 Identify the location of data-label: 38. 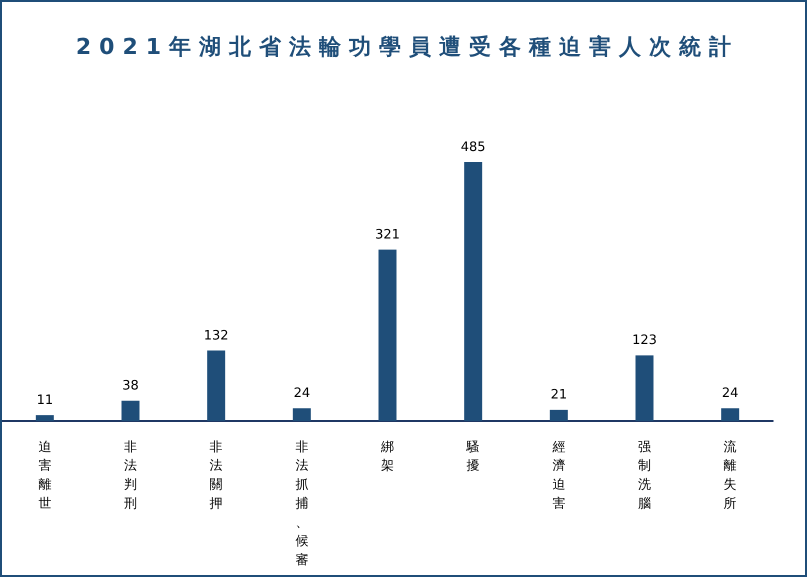
(130, 386).